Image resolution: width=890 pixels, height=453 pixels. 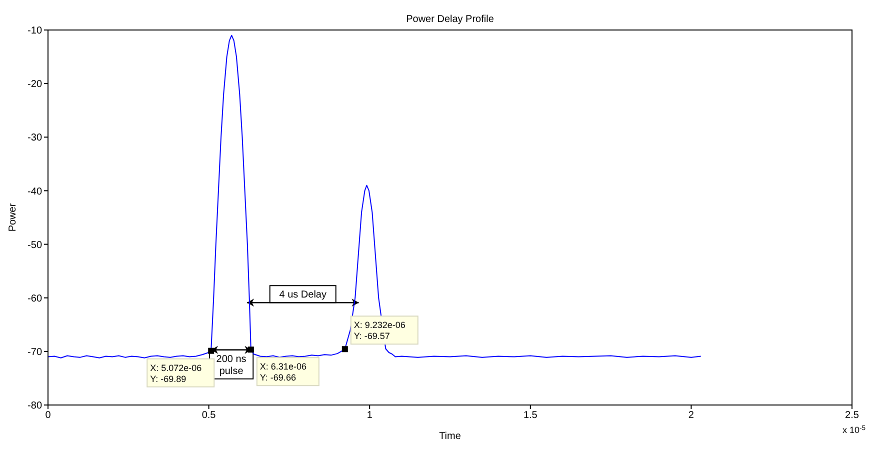 I want to click on data-label: X: 9.232e-06 Y: -69.57, so click(x=380, y=331).